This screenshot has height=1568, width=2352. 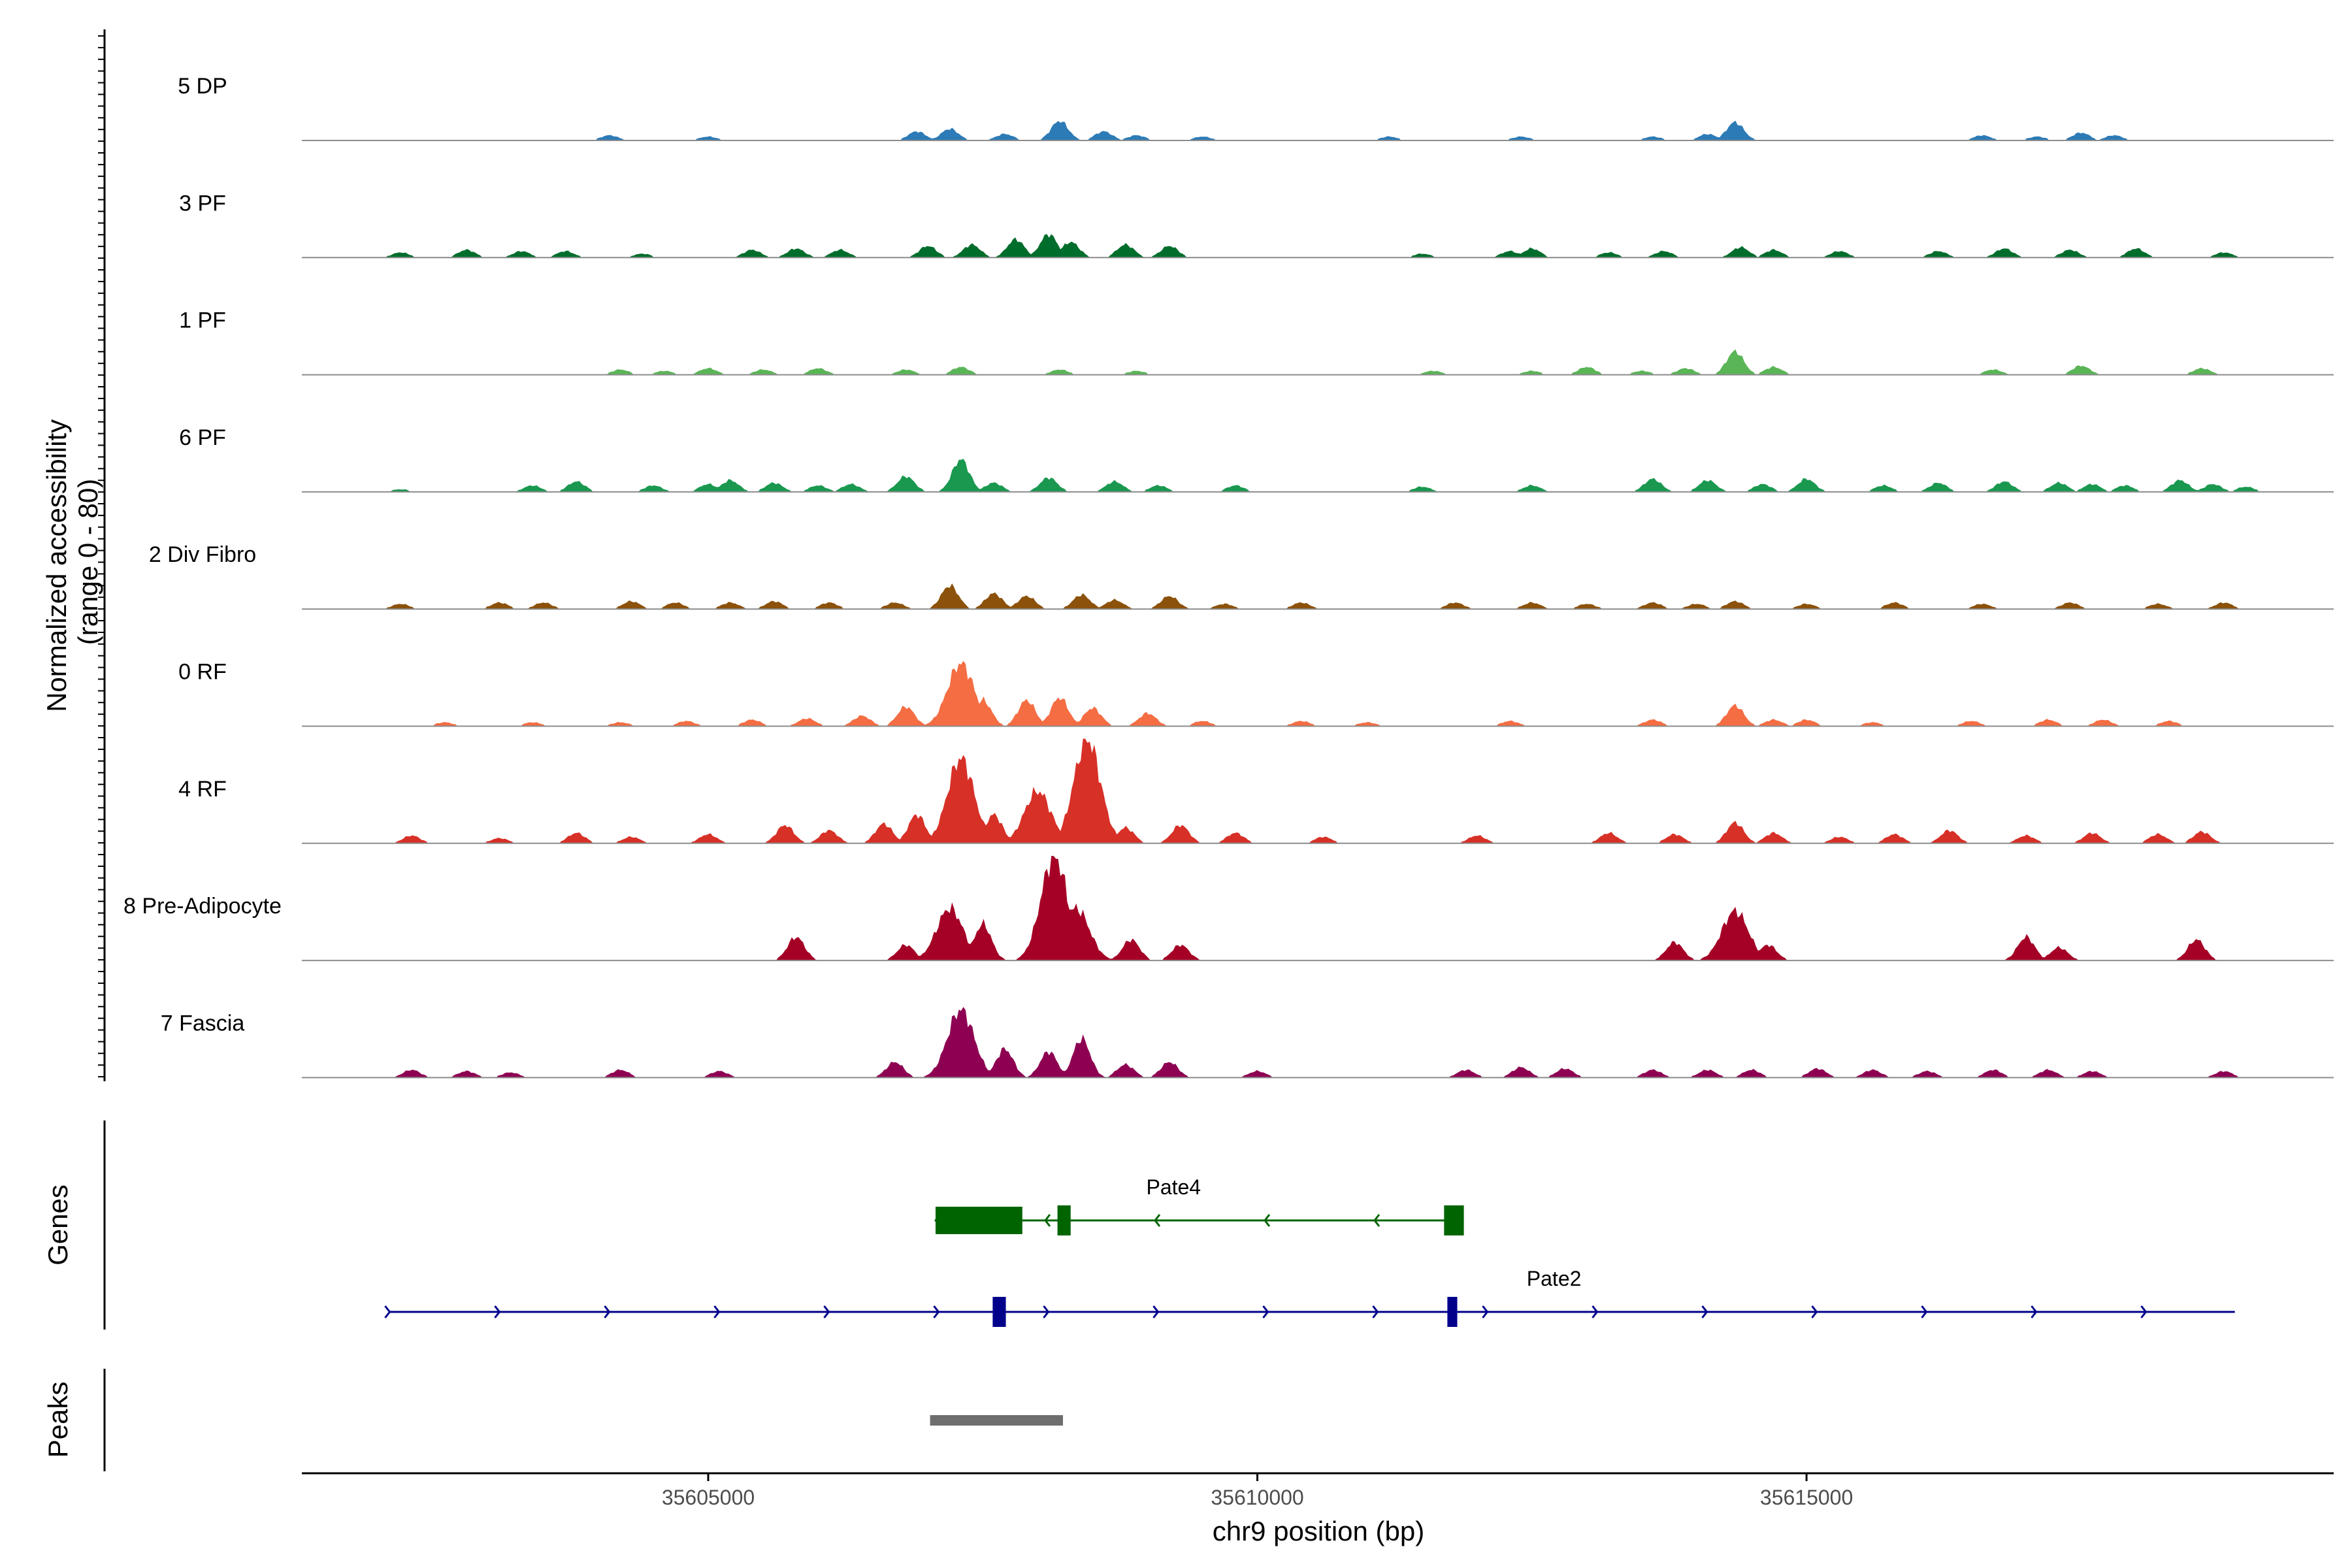 What do you see at coordinates (57, 1420) in the screenshot?
I see `peaks-panel-title: Peaks` at bounding box center [57, 1420].